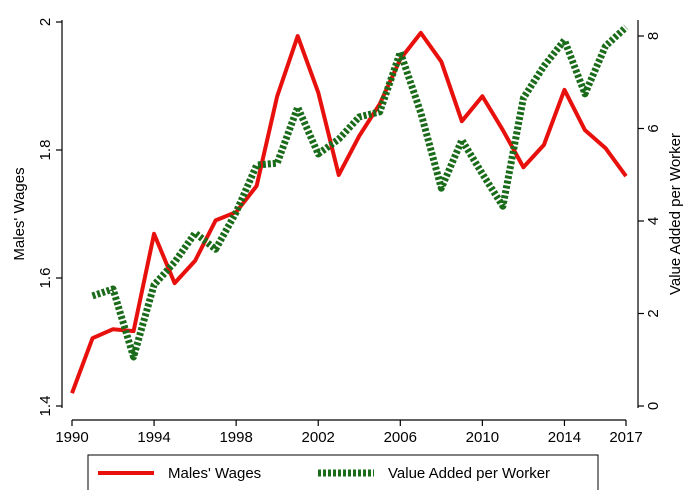 This screenshot has width=684, height=495. Describe the element at coordinates (625, 437) in the screenshot. I see `x-tick-label: 2017` at that location.